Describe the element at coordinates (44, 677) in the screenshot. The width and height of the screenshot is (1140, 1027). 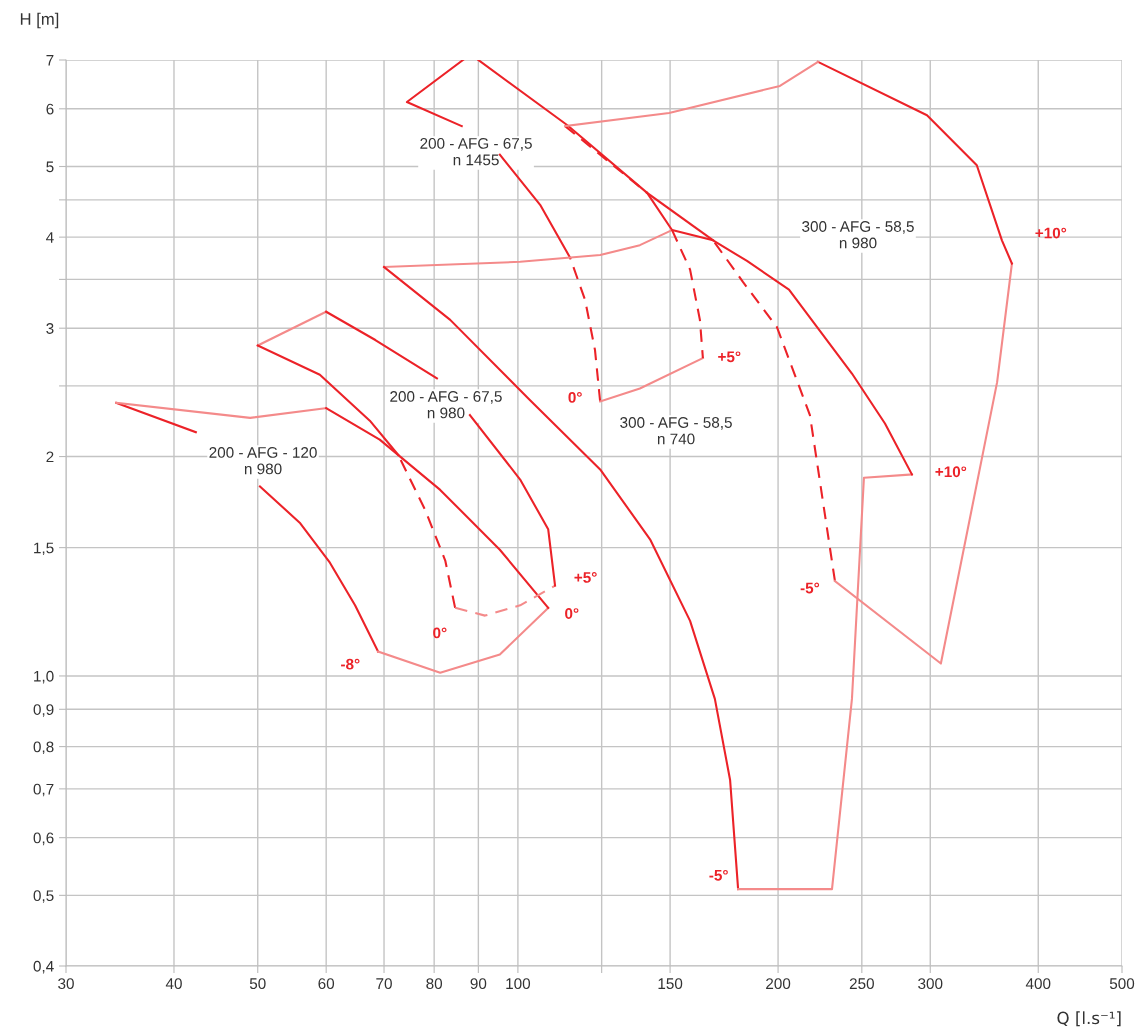
I see `y-tick-label: 1,0` at that location.